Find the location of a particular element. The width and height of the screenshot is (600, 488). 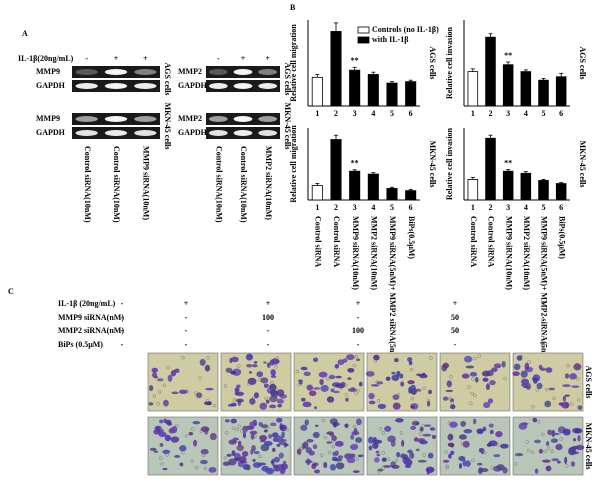

cell-label: AGS cells is located at coordinates (432, 62).